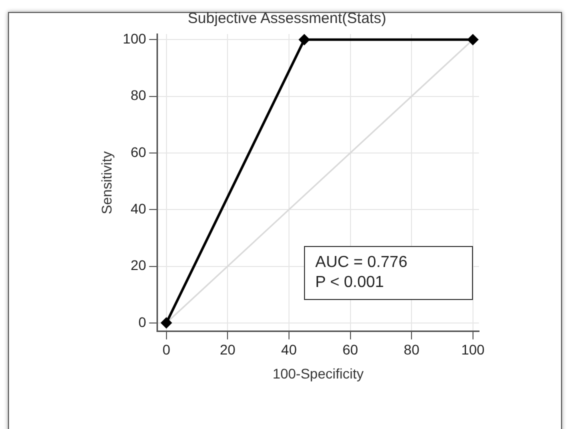  Describe the element at coordinates (138, 208) in the screenshot. I see `y-tick-label: 40` at that location.